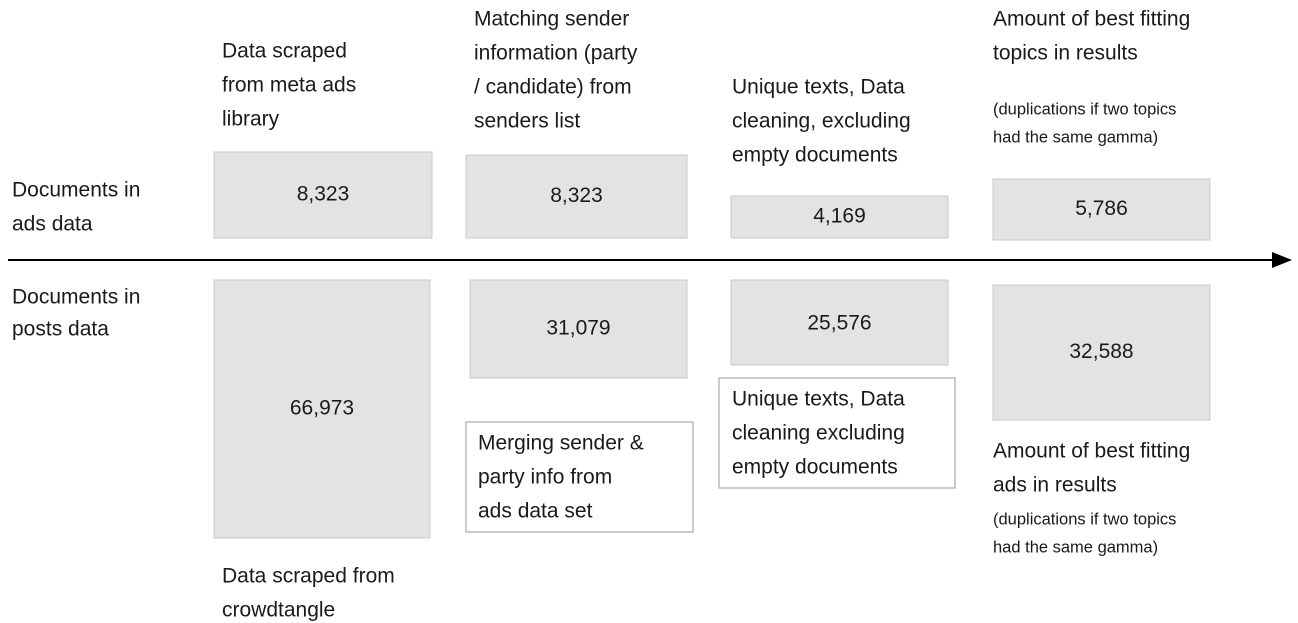  Describe the element at coordinates (818, 399) in the screenshot. I see `posts-caption: Unique texts, Data` at that location.